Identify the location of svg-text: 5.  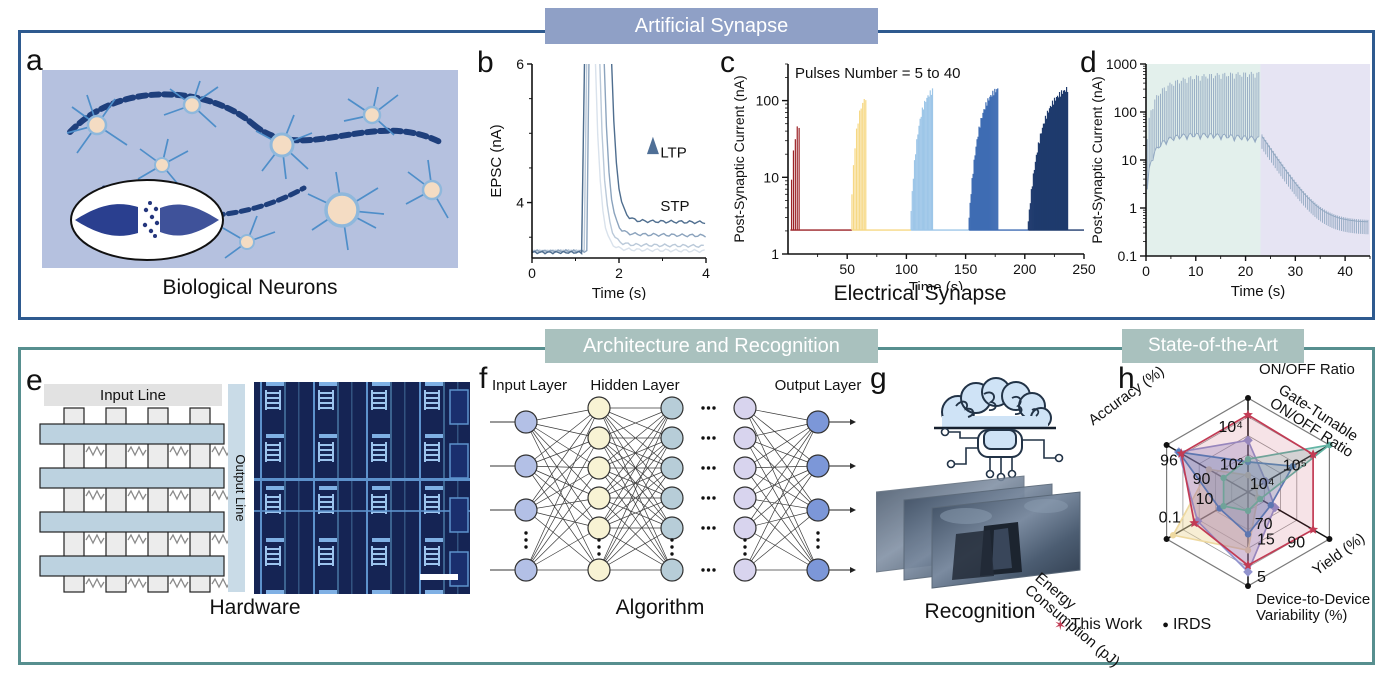
(1261, 577).